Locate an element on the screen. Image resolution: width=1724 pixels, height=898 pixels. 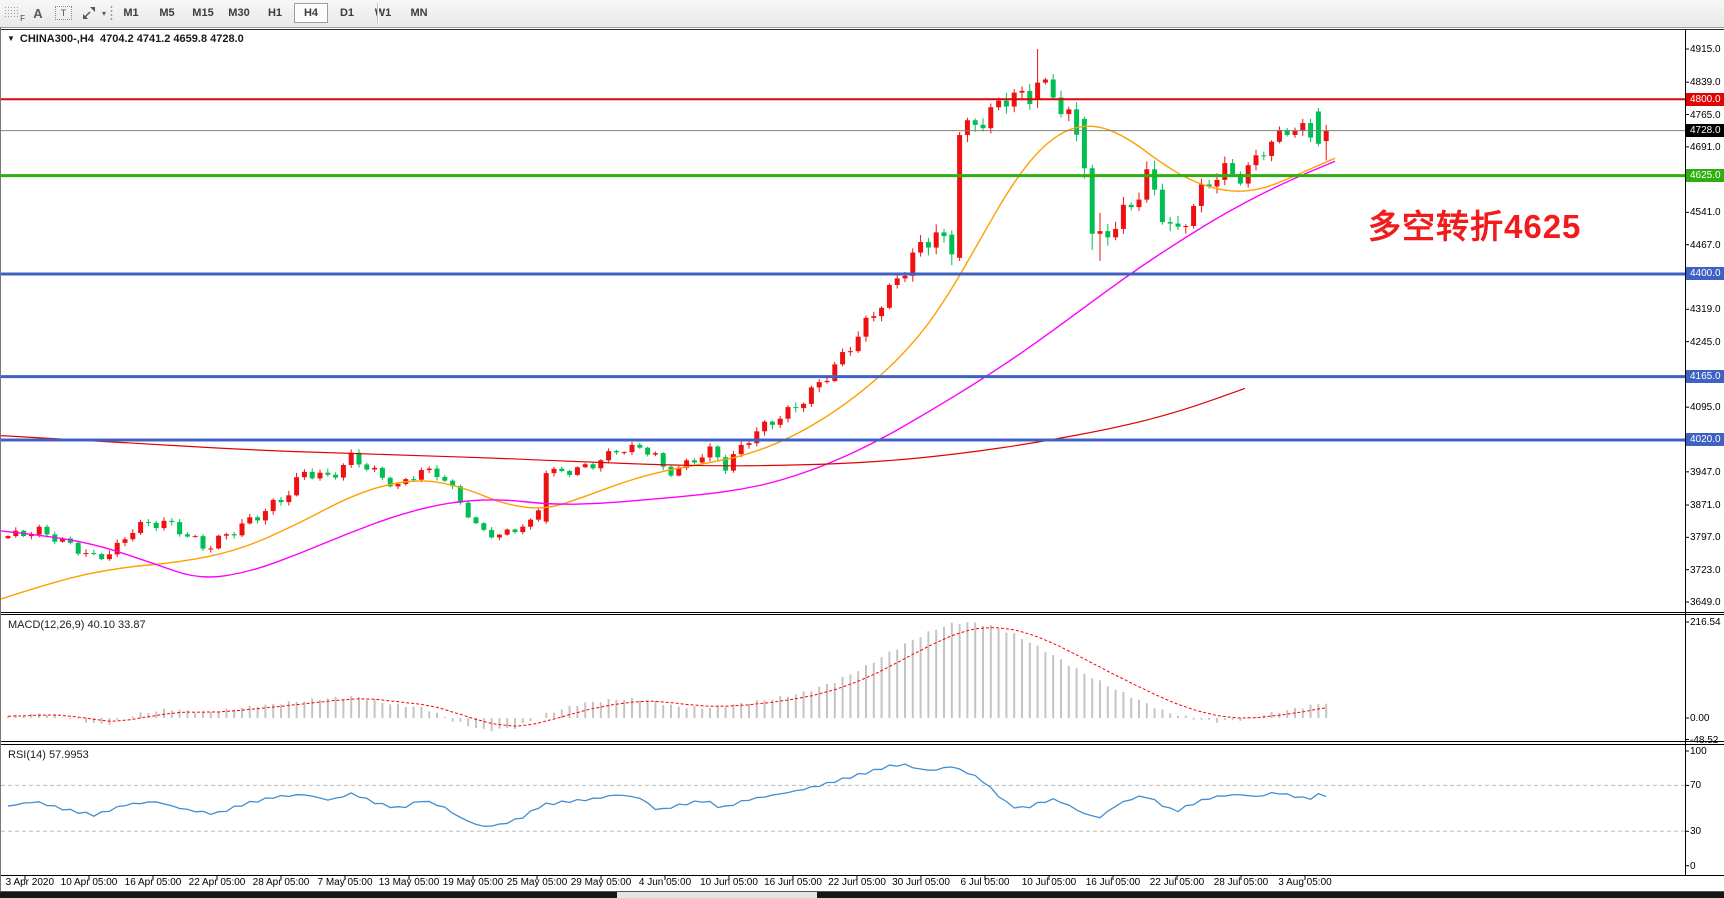
macd-histogram is located at coordinates (667, 677).